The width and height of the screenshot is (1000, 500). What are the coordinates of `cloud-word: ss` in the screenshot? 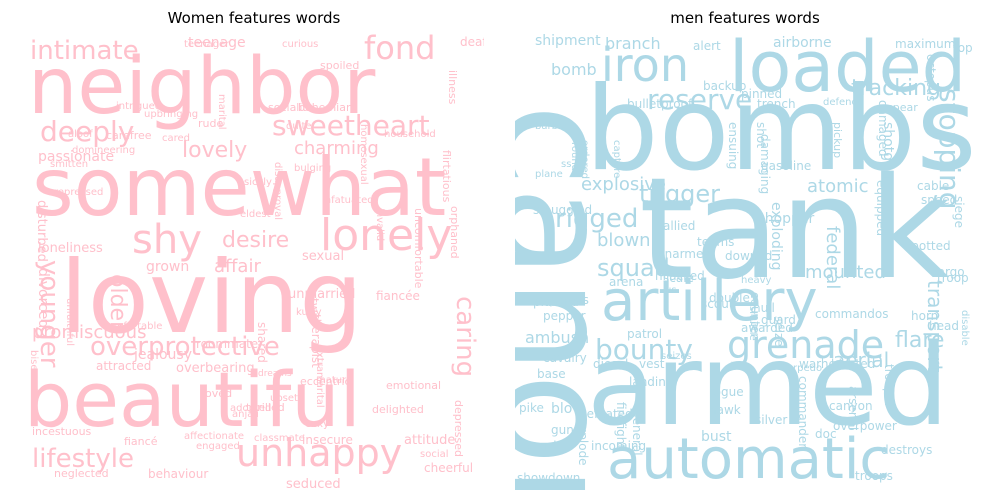 It's located at (566, 164).